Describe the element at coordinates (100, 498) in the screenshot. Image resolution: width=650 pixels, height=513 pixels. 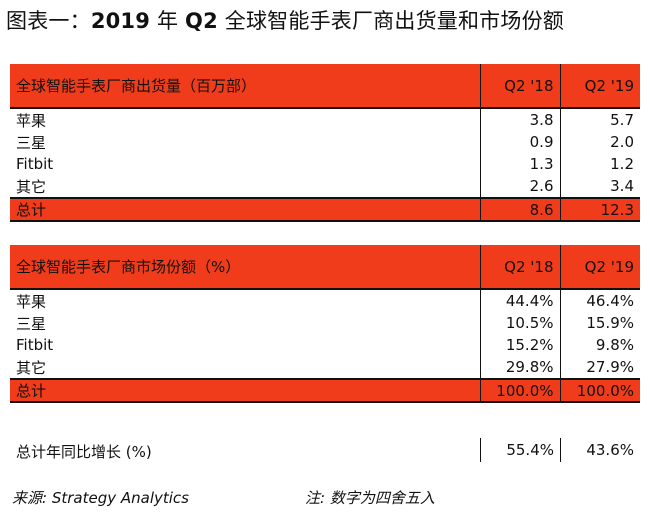
I see `source-note: 来源: Strategy Analytics` at that location.